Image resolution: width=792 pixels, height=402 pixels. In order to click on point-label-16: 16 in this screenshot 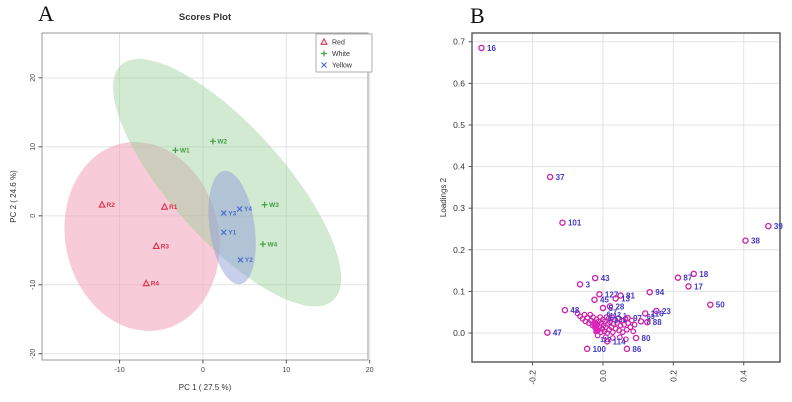, I will do `click(491, 48)`.